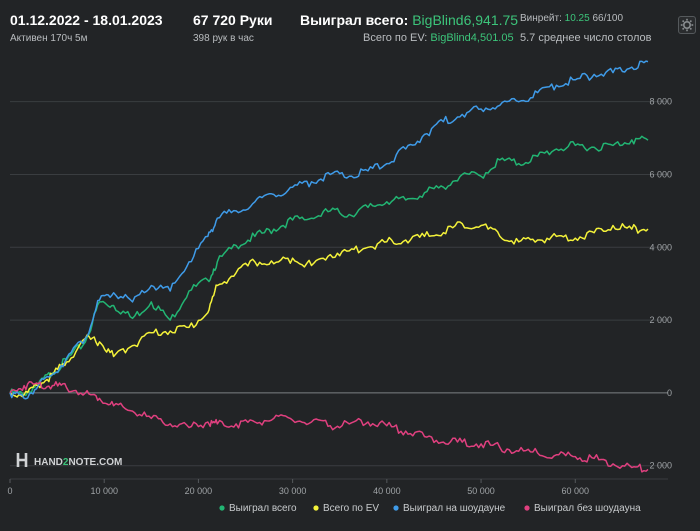 This screenshot has height=531, width=700. I want to click on y-tick-label: 4 000, so click(660, 247).